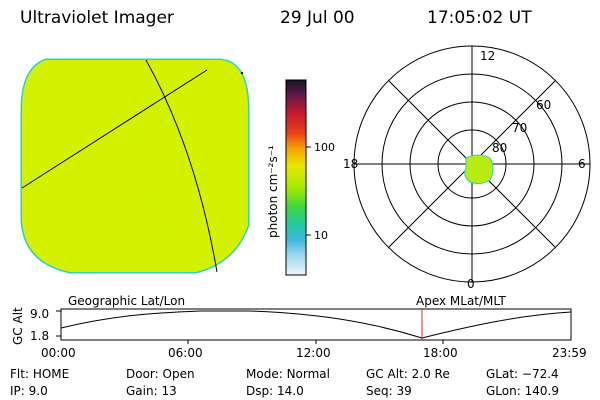 The image size is (600, 400). Describe the element at coordinates (114, 129) in the screenshot. I see `geographic-grid-line` at that location.